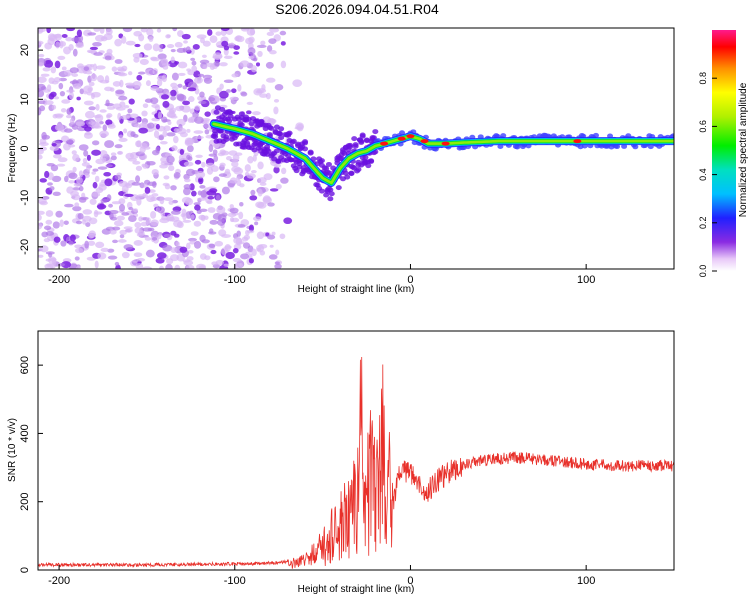  What do you see at coordinates (586, 581) in the screenshot?
I see `x-tick-label: 100` at bounding box center [586, 581].